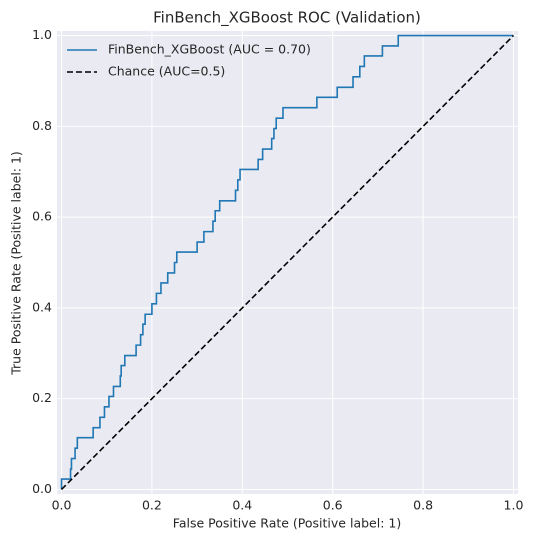  What do you see at coordinates (166, 71) in the screenshot?
I see `legend-label: Chance (AUC=0.5)` at bounding box center [166, 71].